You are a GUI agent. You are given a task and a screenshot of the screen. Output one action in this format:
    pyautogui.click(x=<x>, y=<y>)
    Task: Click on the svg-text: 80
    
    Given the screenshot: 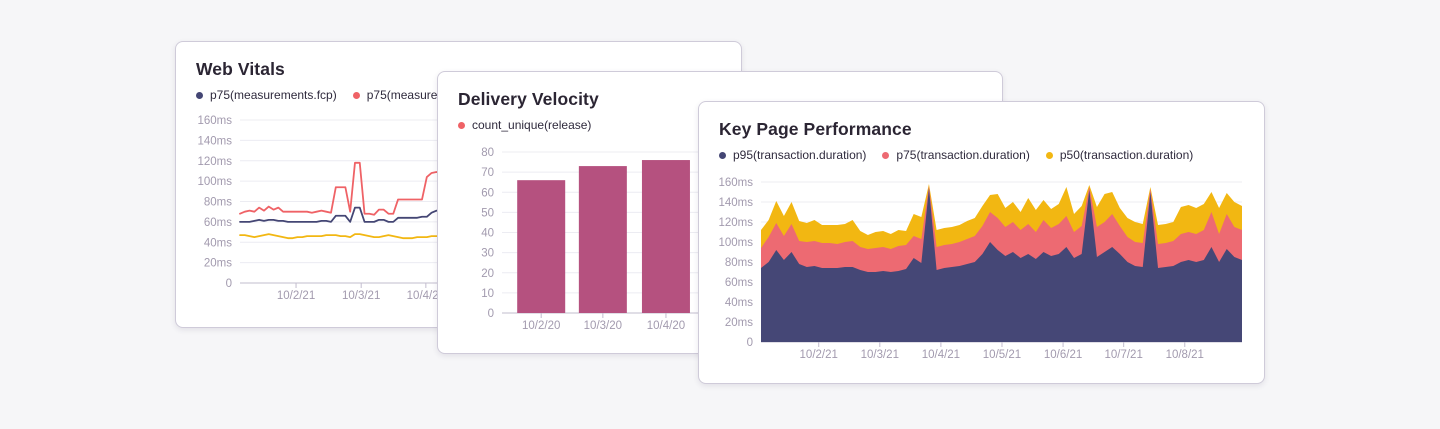 What is the action you would take?
    pyautogui.click(x=487, y=153)
    